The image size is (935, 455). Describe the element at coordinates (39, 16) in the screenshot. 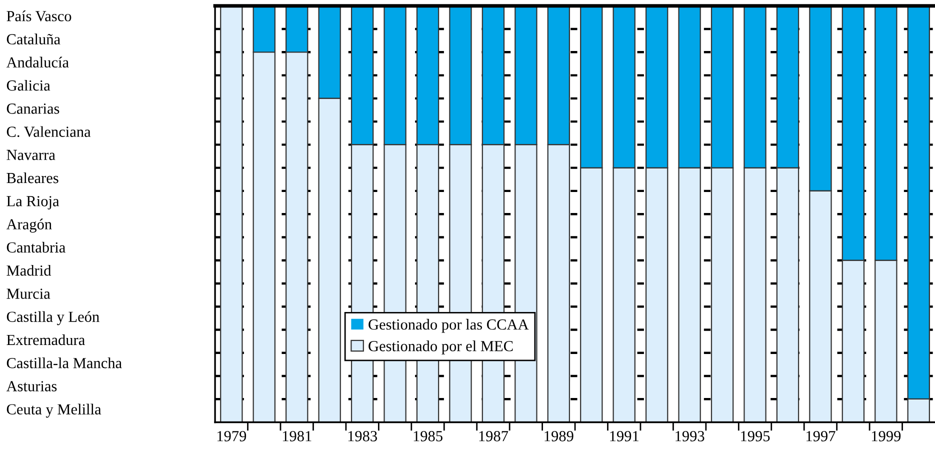

I see `text: País Vasco` at that location.